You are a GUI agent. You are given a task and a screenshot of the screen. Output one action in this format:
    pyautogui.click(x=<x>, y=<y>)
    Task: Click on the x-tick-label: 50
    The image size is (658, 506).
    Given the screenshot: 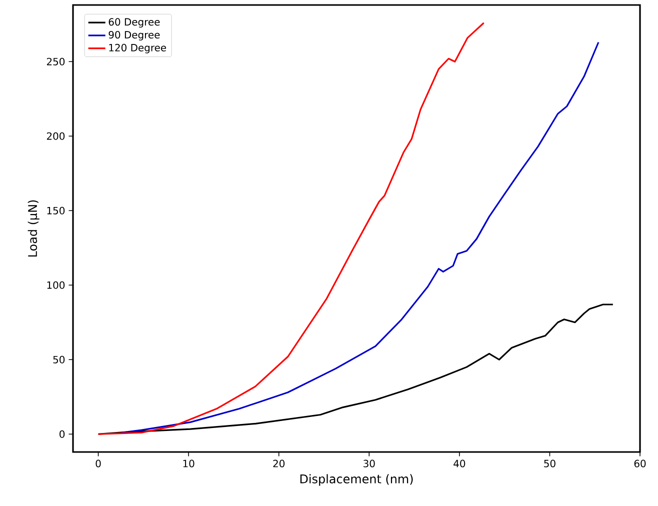 What is the action you would take?
    pyautogui.click(x=550, y=464)
    